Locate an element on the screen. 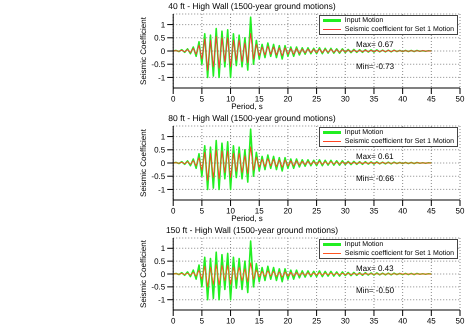  chart-title: 150 ft - High Wall (1500-year ground motions) is located at coordinates (252, 230).